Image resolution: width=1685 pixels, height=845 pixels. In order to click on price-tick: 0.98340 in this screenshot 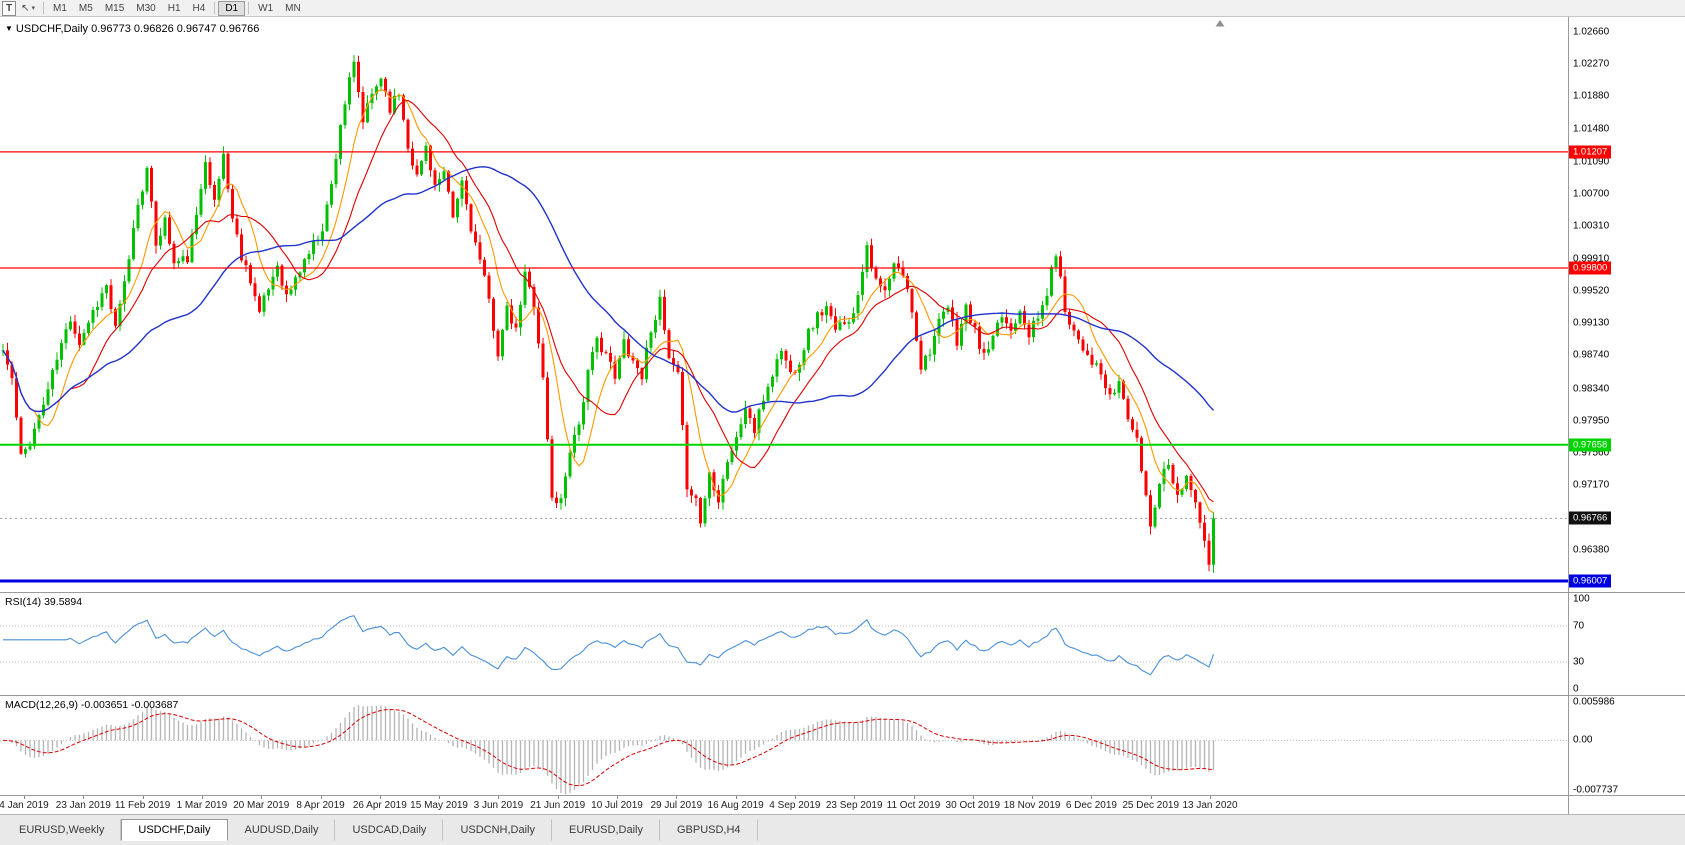, I will do `click(1591, 388)`.